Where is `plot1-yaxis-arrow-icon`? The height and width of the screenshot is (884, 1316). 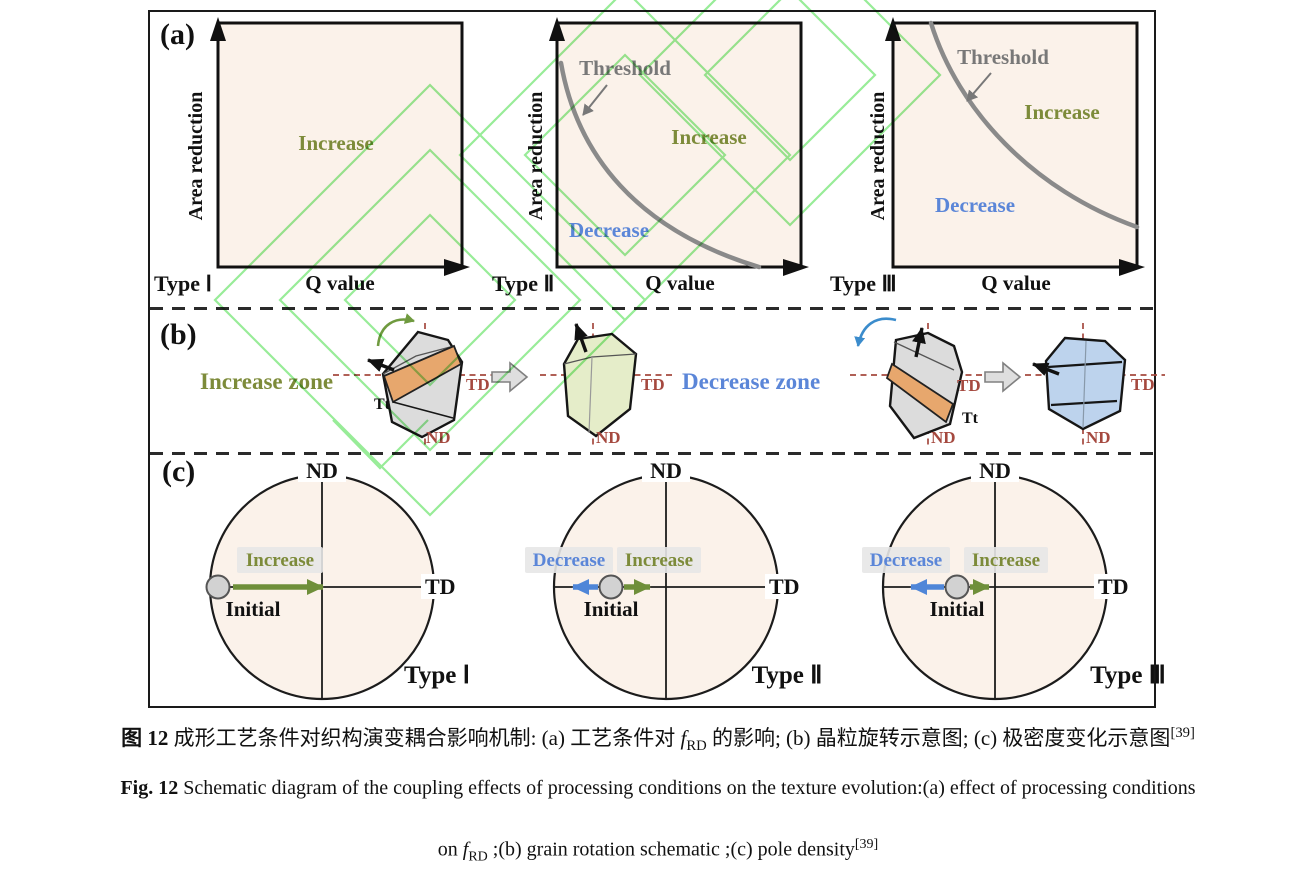
plot1-yaxis-arrow-icon is located at coordinates (218, 29).